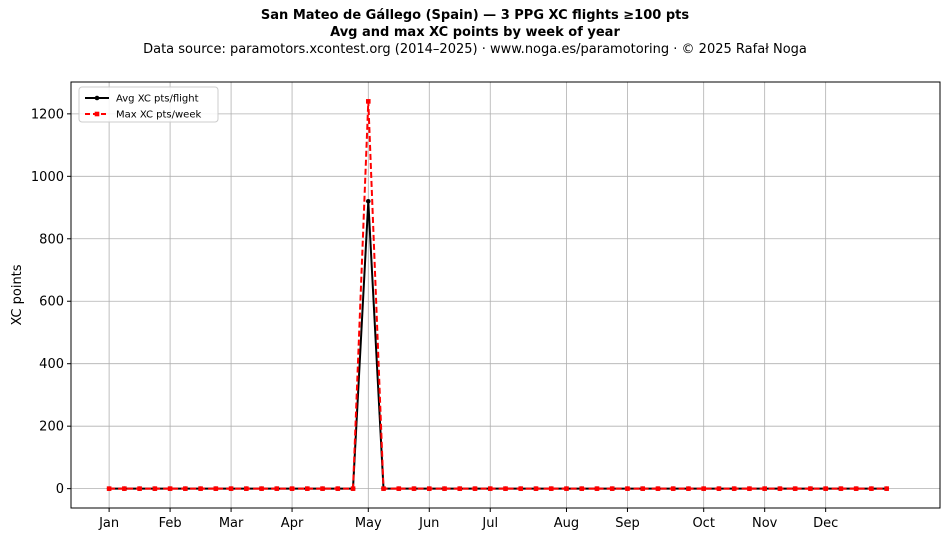  Describe the element at coordinates (51, 239) in the screenshot. I see `y-tick-label: 800` at that location.